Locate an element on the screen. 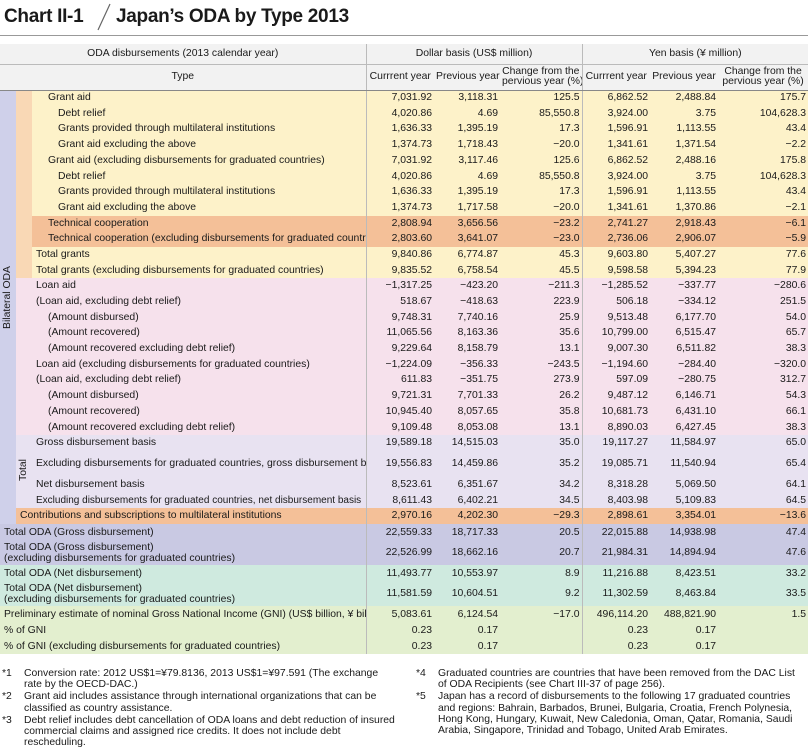  cell-value: 6,862.52 is located at coordinates (616, 98).